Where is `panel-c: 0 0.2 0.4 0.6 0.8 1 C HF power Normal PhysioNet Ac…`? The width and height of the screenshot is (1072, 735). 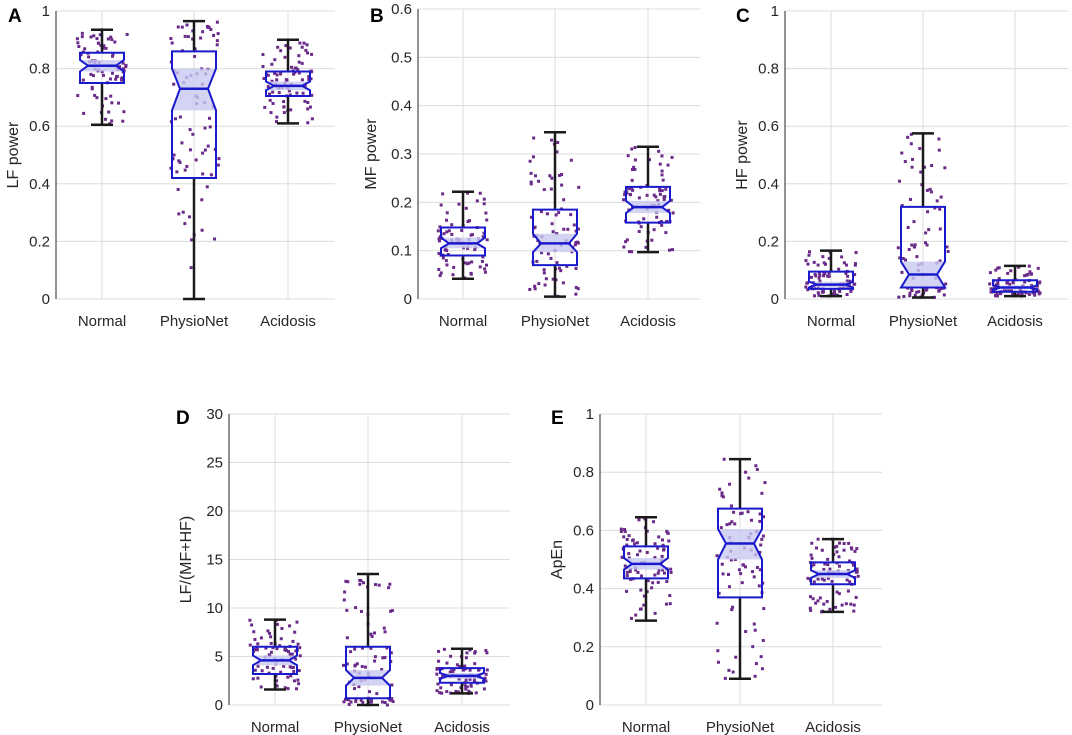
panel-c: 0 0.2 0.4 0.6 0.8 1 C HF power Normal PhysioNet Ac… is located at coordinates (901, 166).